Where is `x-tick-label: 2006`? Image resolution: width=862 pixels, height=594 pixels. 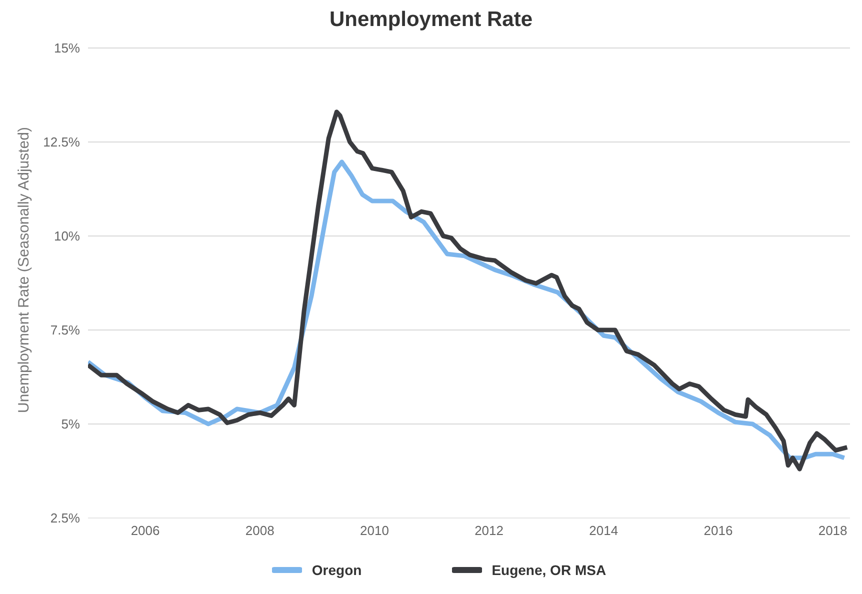 x-tick-label: 2006 is located at coordinates (145, 530).